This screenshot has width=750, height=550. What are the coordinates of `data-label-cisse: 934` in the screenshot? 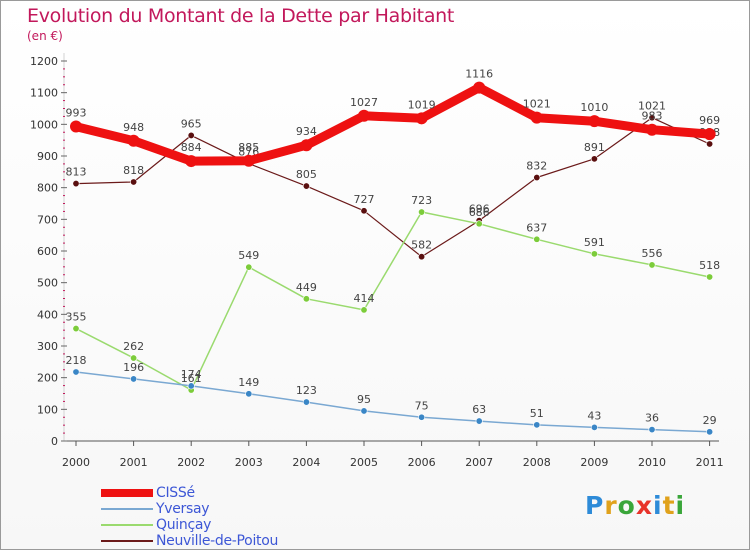 It's located at (306, 131).